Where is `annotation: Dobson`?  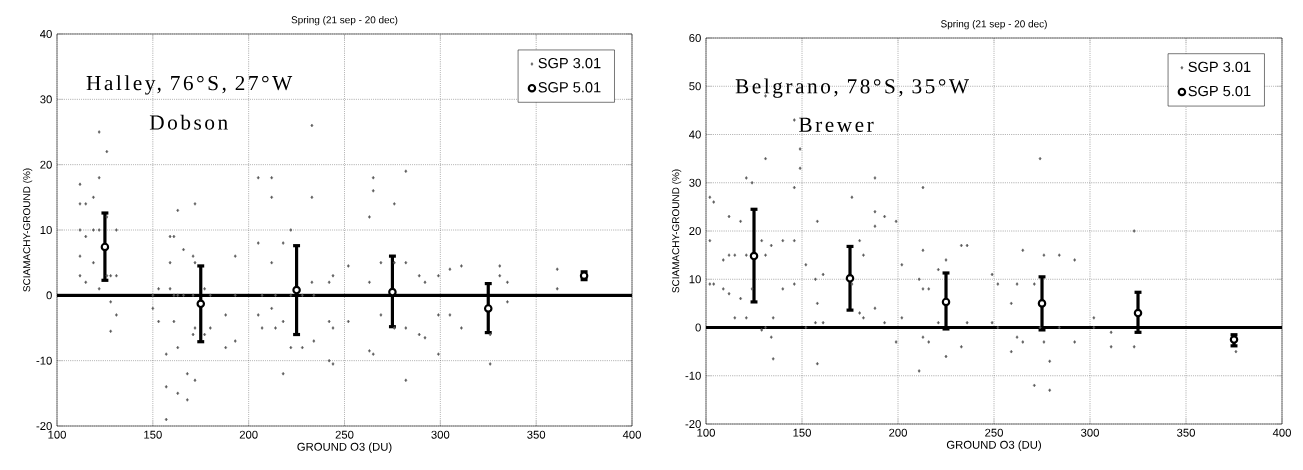
annotation: Dobson is located at coordinates (188, 122).